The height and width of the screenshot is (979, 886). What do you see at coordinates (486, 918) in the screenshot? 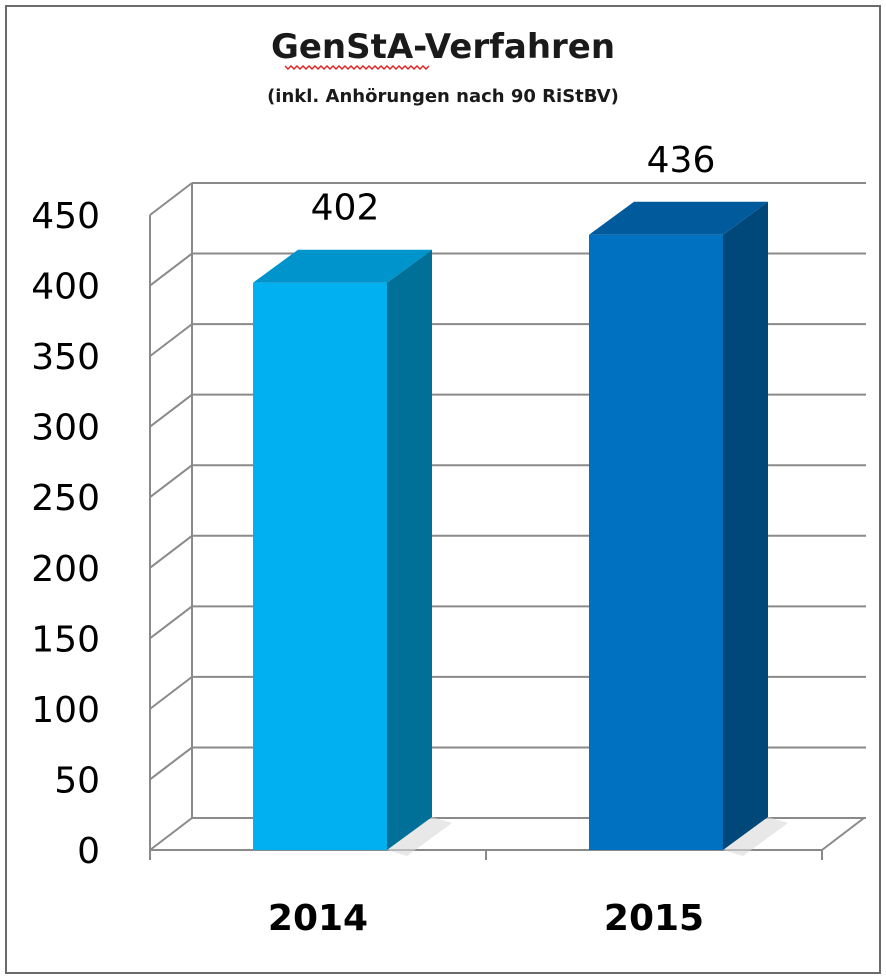
I see `x-axis-categories: 2014 2015` at bounding box center [486, 918].